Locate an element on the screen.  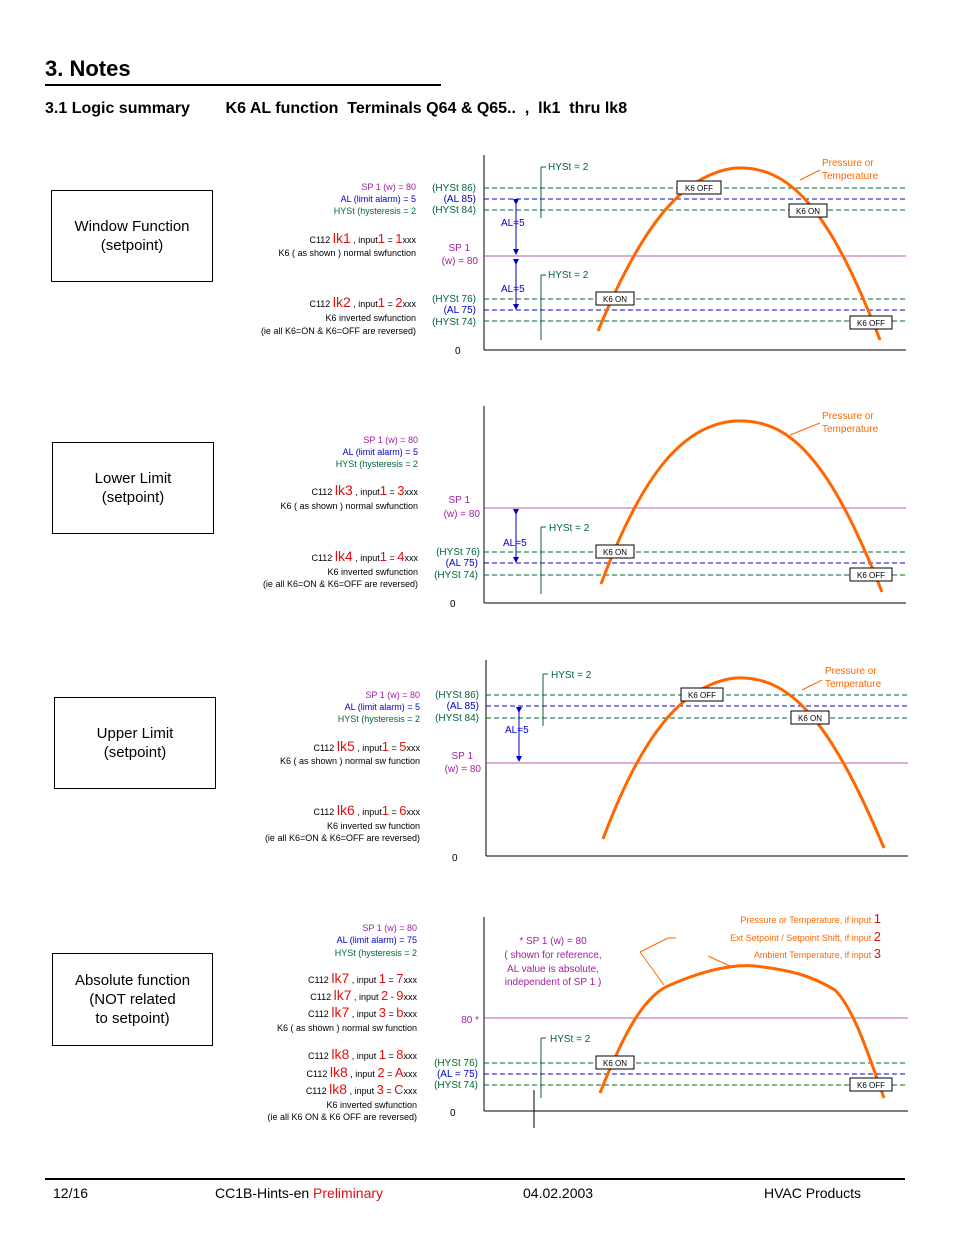
c: C112 is located at coordinates (320, 304).